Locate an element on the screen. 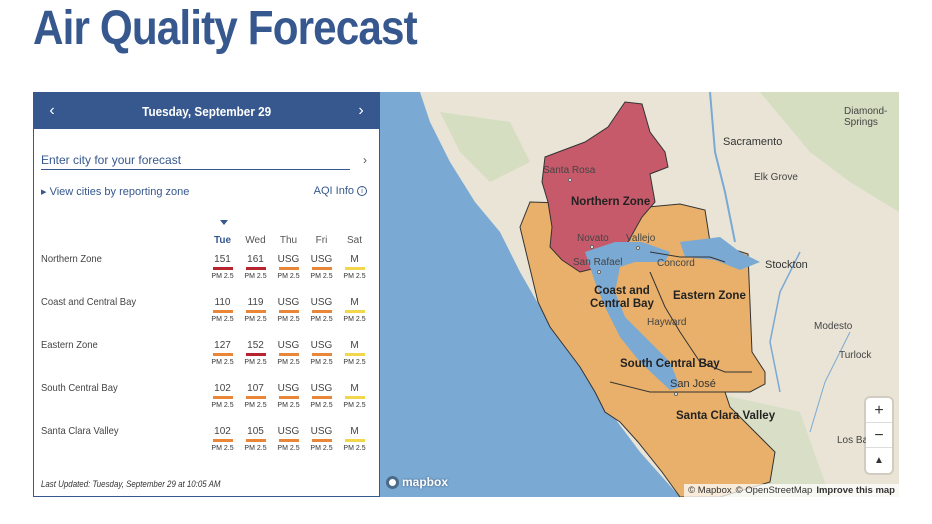 The image size is (932, 524). zone-name: South Central Bay is located at coordinates (79, 388).